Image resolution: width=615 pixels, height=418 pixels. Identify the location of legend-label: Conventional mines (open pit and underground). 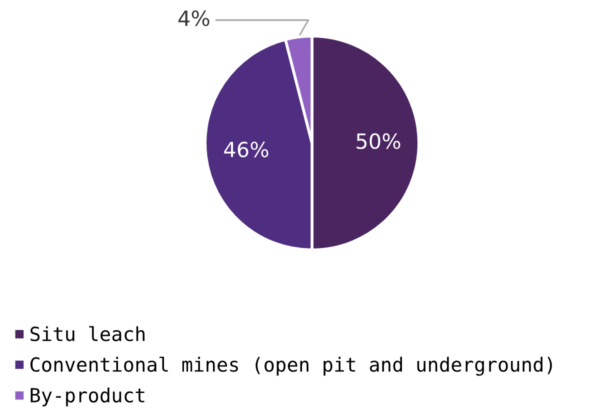
(291, 366).